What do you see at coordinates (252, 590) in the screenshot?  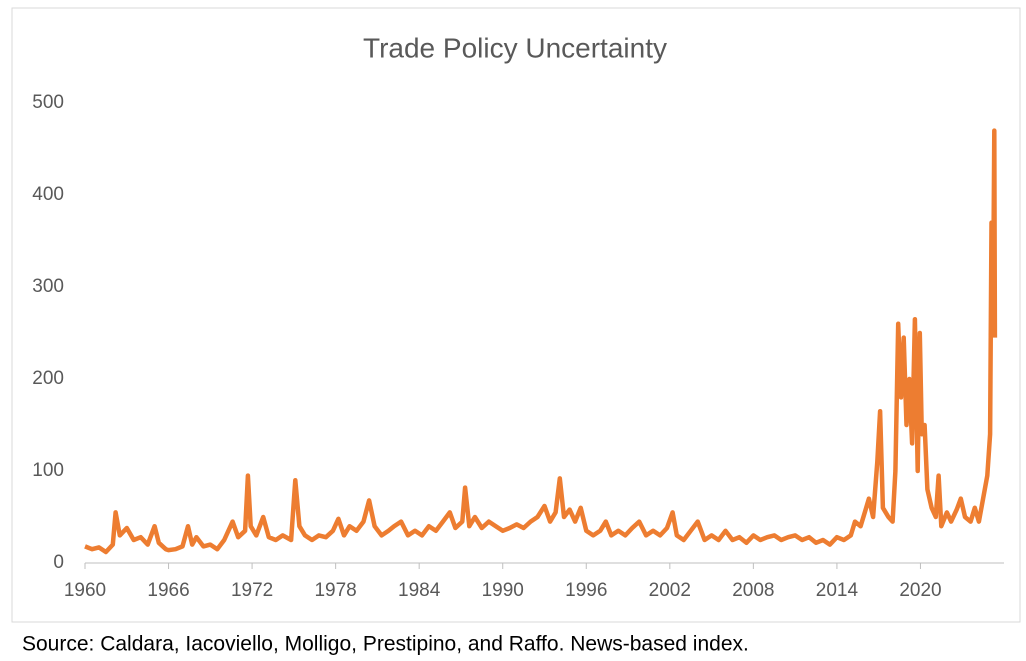 I see `x-tick-label: 1972` at bounding box center [252, 590].